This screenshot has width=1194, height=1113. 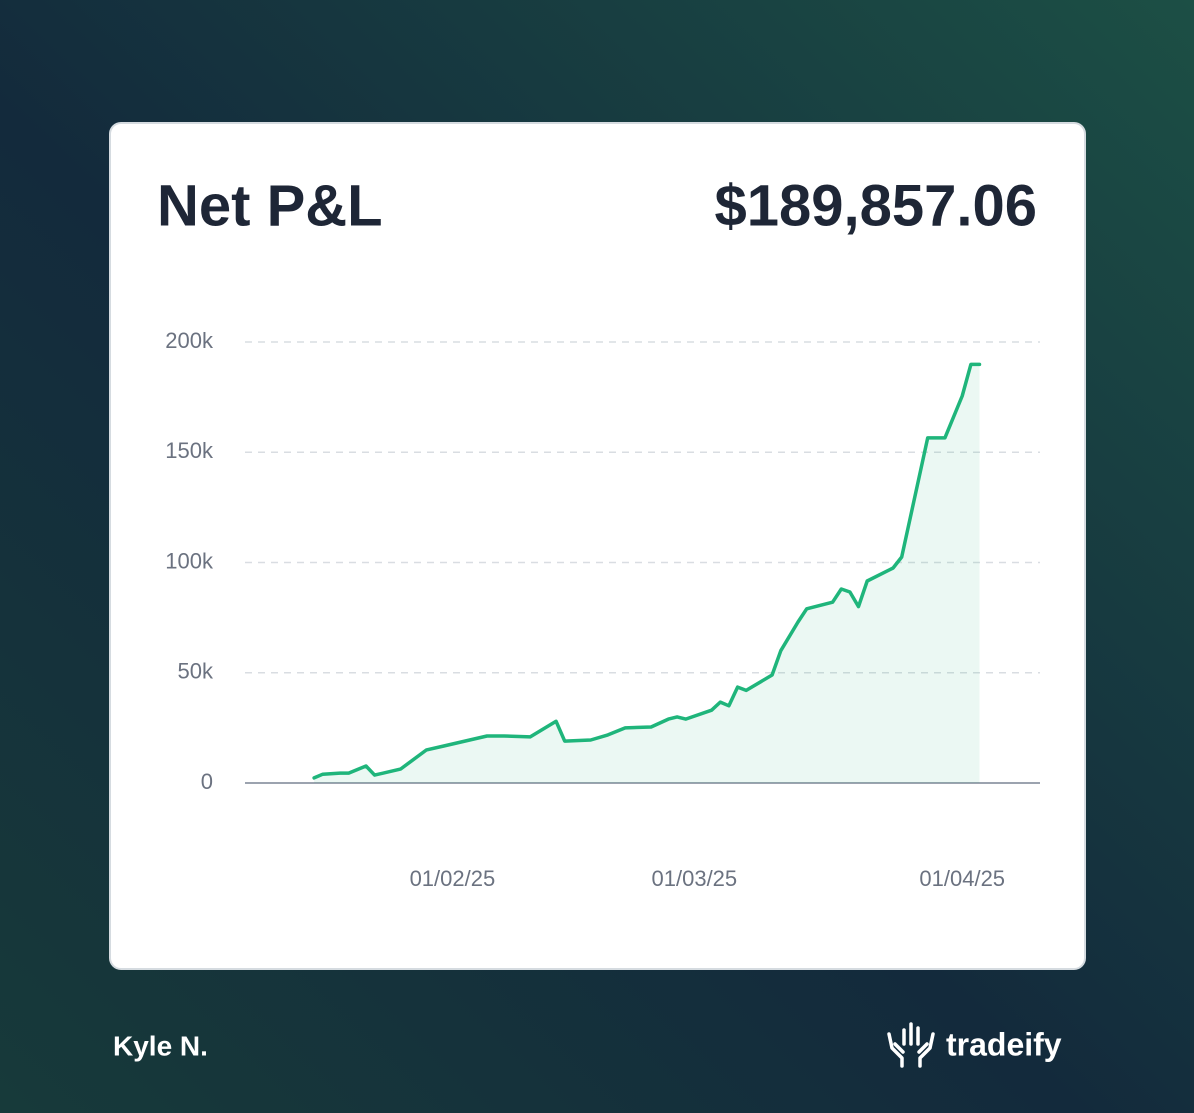 What do you see at coordinates (911, 1045) in the screenshot?
I see `brand-logo` at bounding box center [911, 1045].